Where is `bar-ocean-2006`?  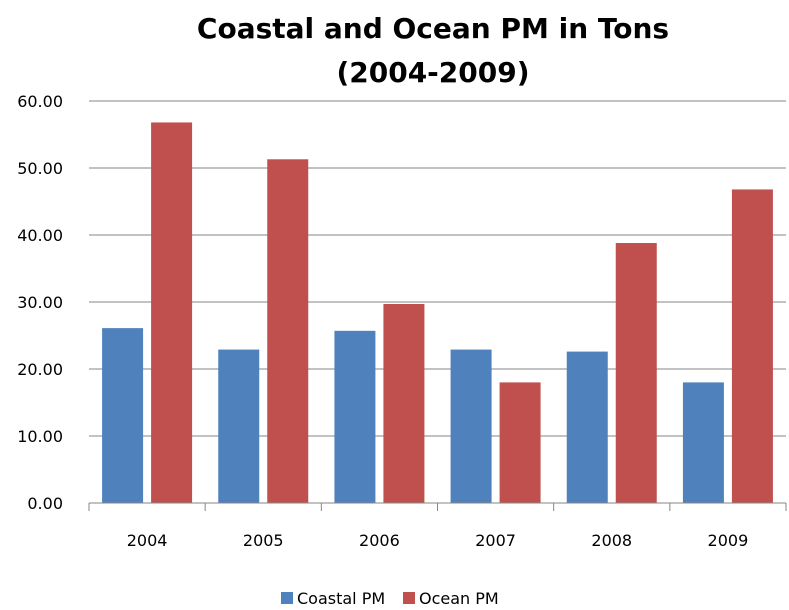 bar-ocean-2006 is located at coordinates (404, 403).